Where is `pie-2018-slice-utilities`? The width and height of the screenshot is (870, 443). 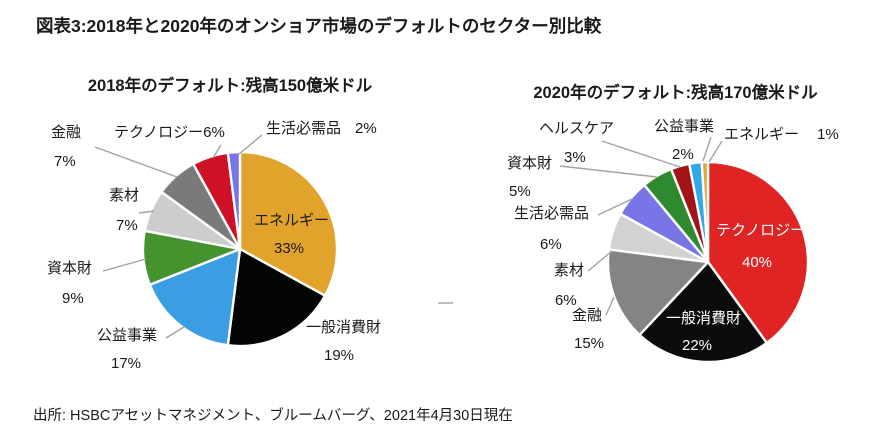 pie-2018-slice-utilities is located at coordinates (195, 297).